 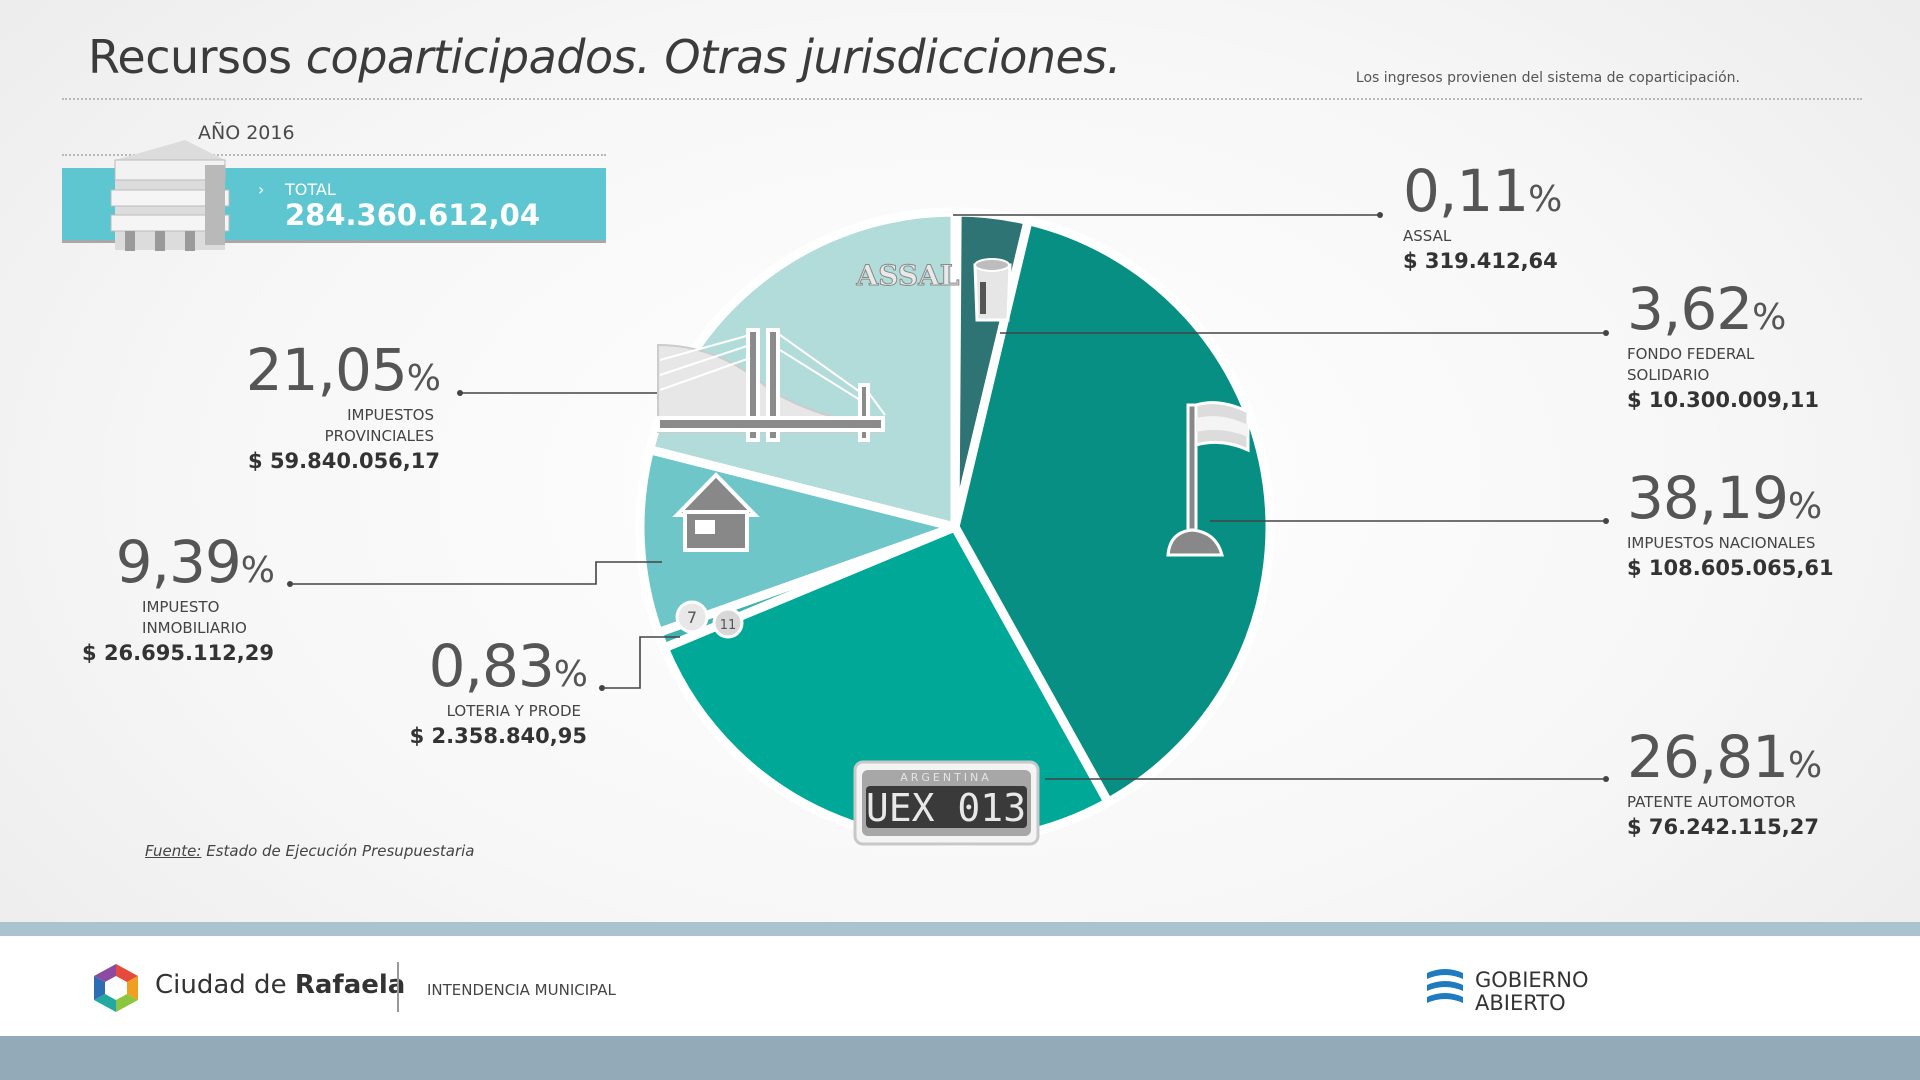 What do you see at coordinates (771, 385) in the screenshot?
I see `bridge-icon` at bounding box center [771, 385].